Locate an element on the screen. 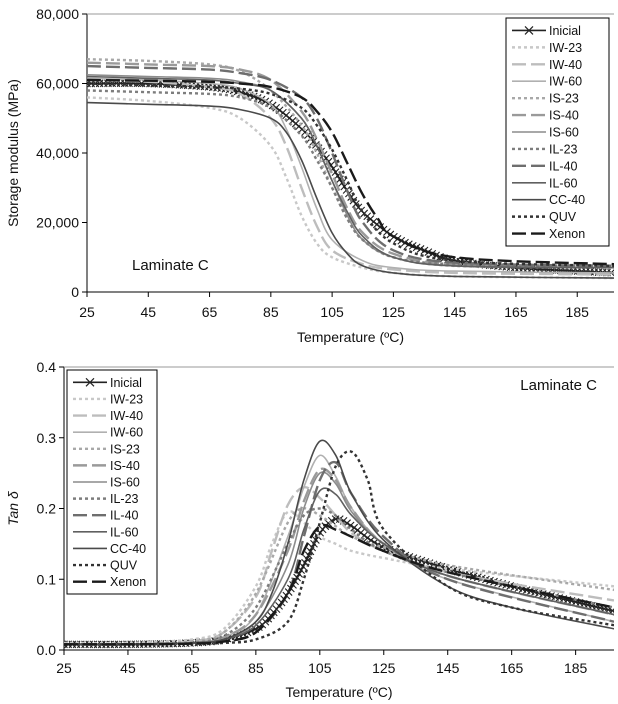 The width and height of the screenshot is (618, 704). y-tick-label: 0.1 is located at coordinates (47, 579).